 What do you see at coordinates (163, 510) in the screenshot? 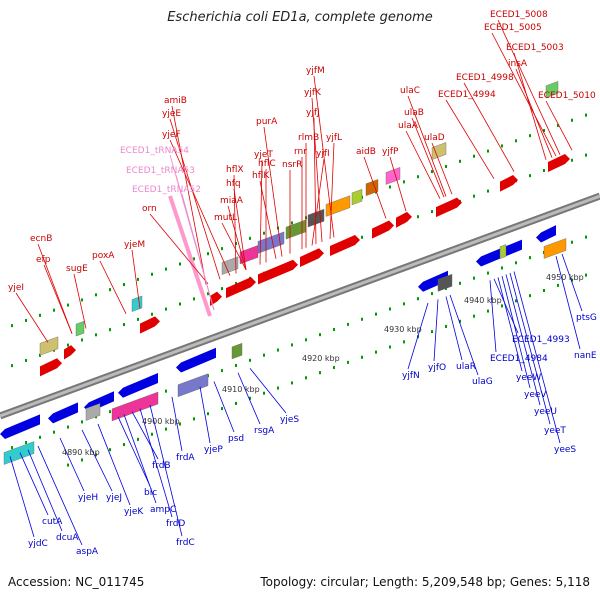
I see `reverse-gene-label: ampC` at bounding box center [163, 510].